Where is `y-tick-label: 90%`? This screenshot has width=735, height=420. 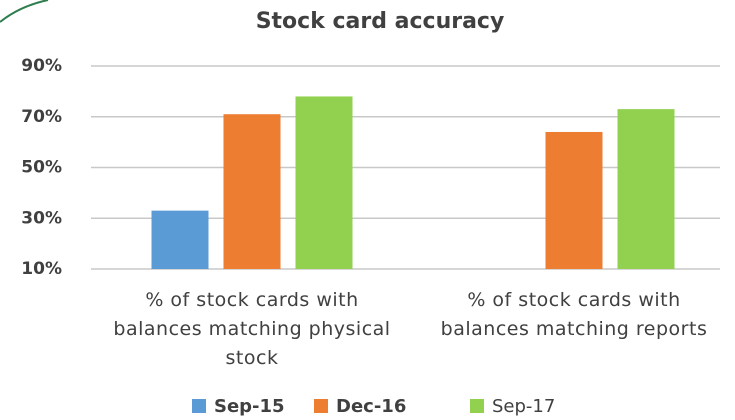 y-tick-label: 90% is located at coordinates (41, 66).